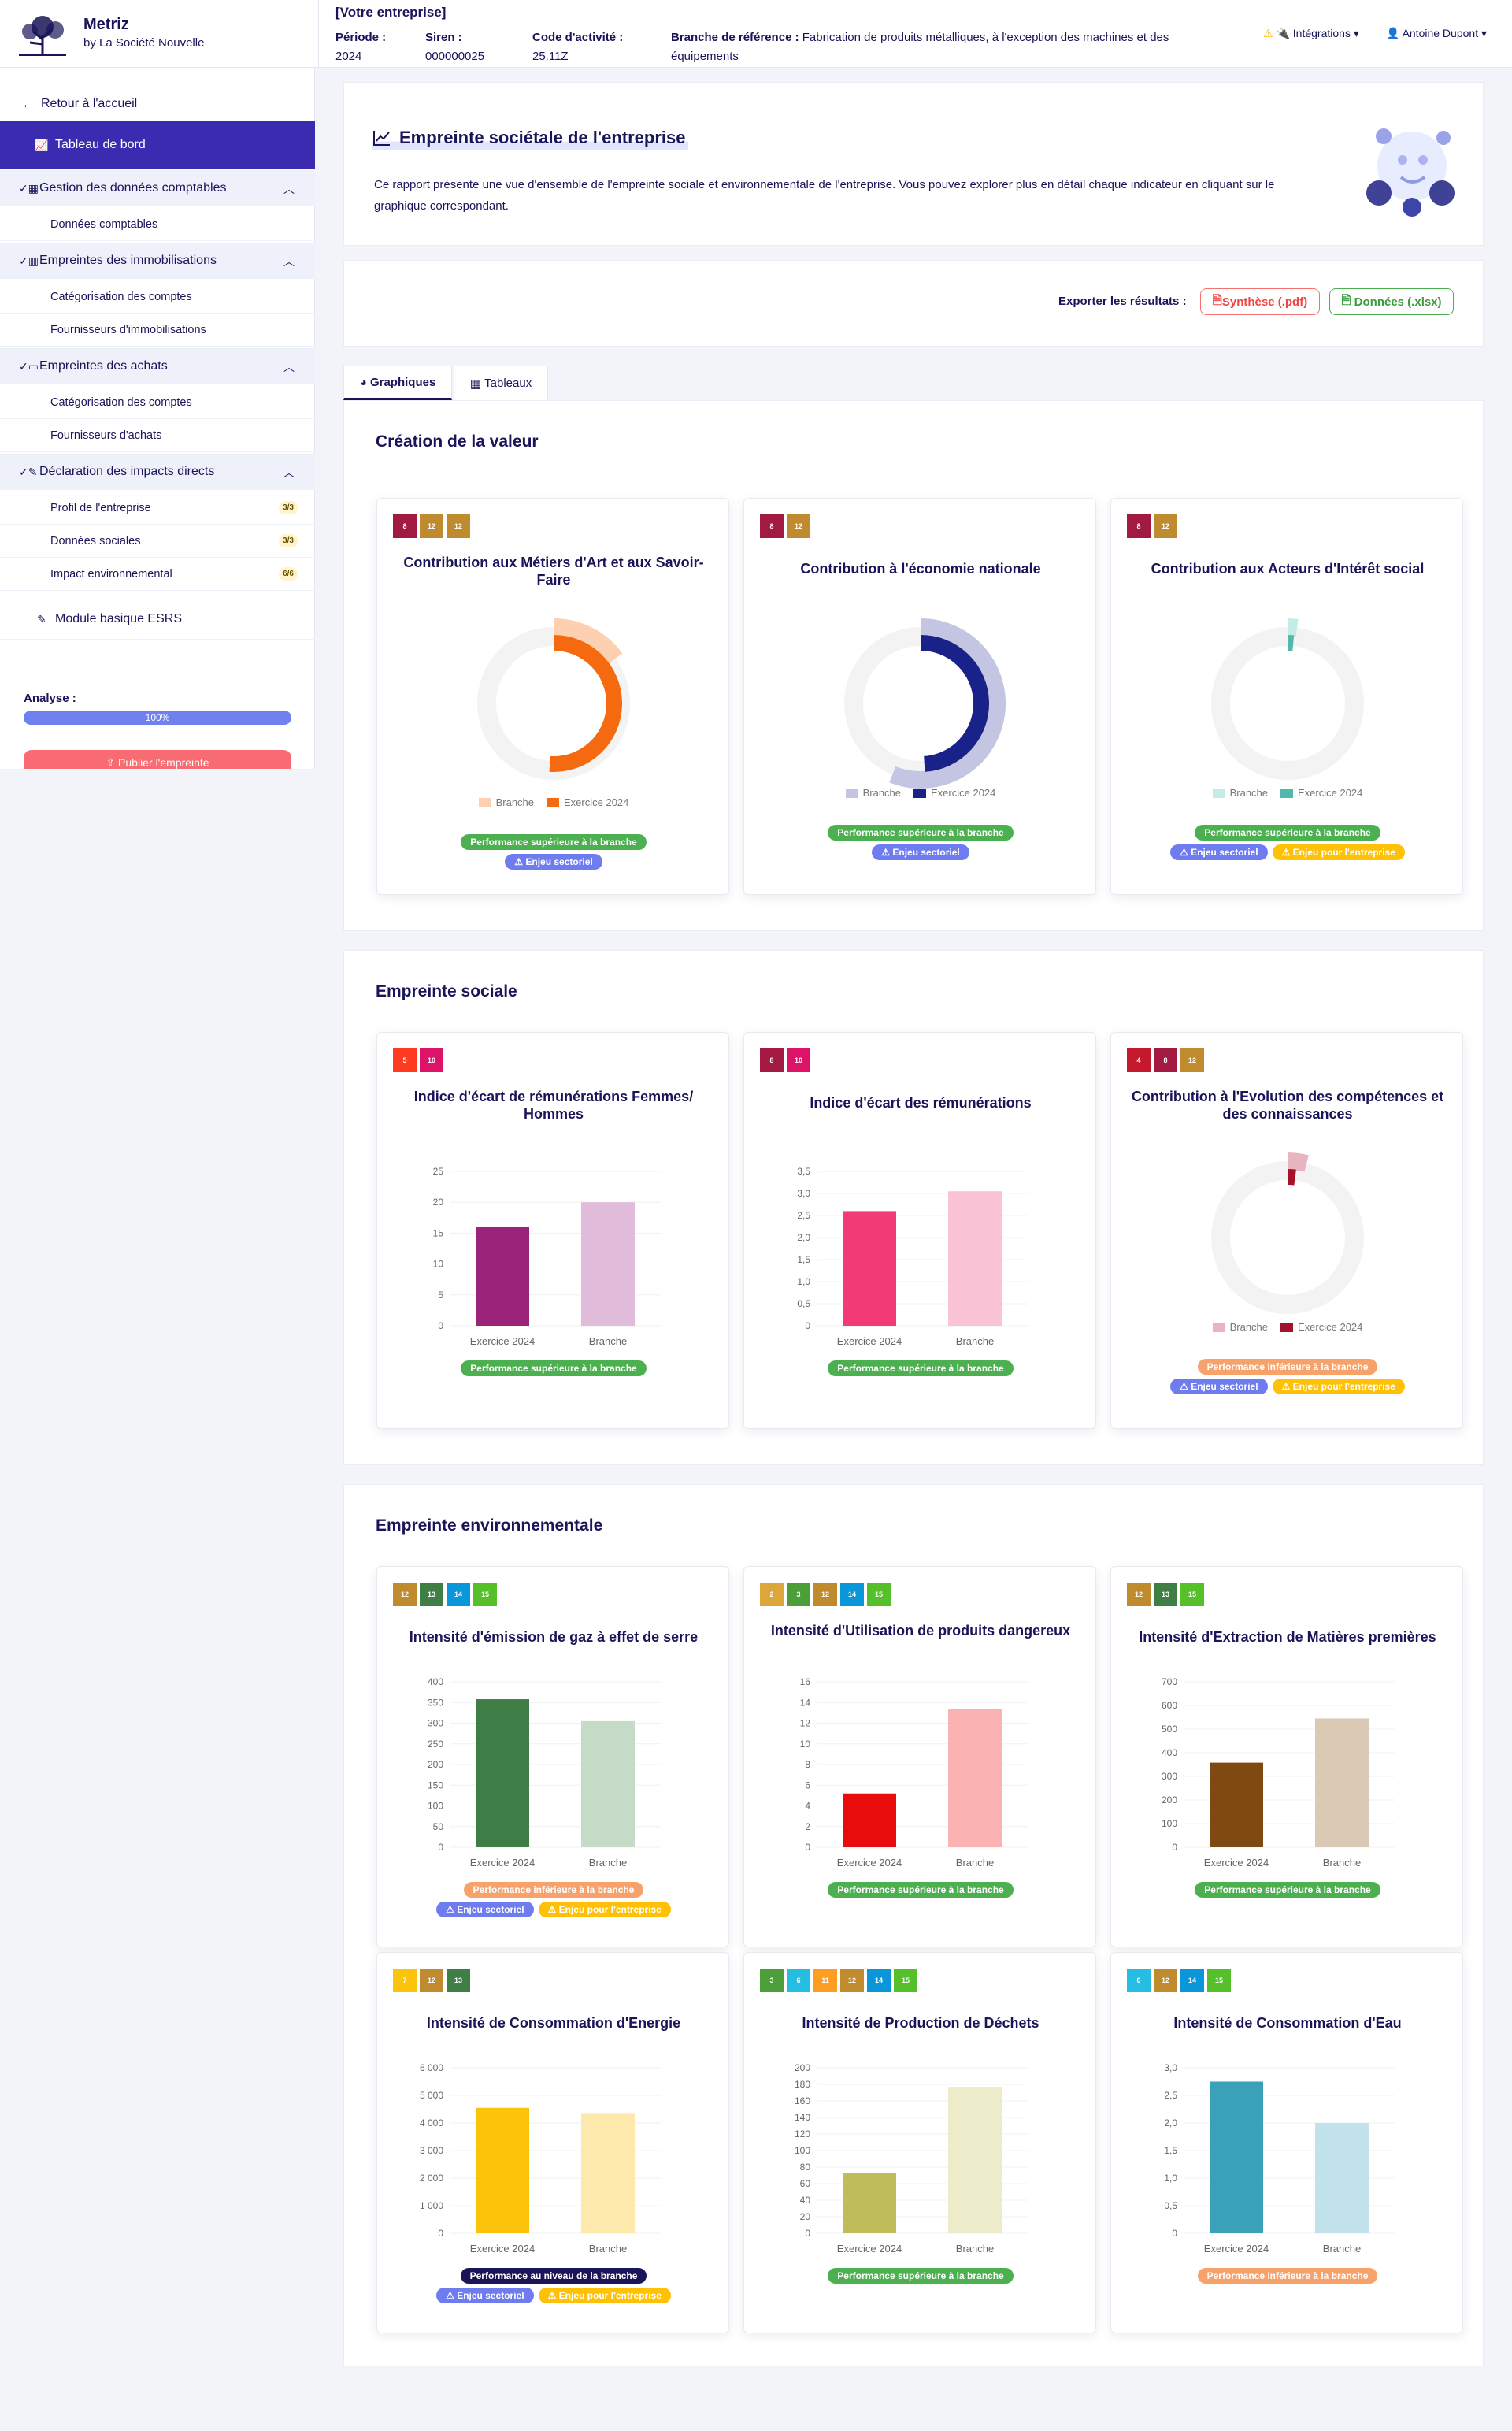  I want to click on arrow-left-icon: ←, so click(27, 104).